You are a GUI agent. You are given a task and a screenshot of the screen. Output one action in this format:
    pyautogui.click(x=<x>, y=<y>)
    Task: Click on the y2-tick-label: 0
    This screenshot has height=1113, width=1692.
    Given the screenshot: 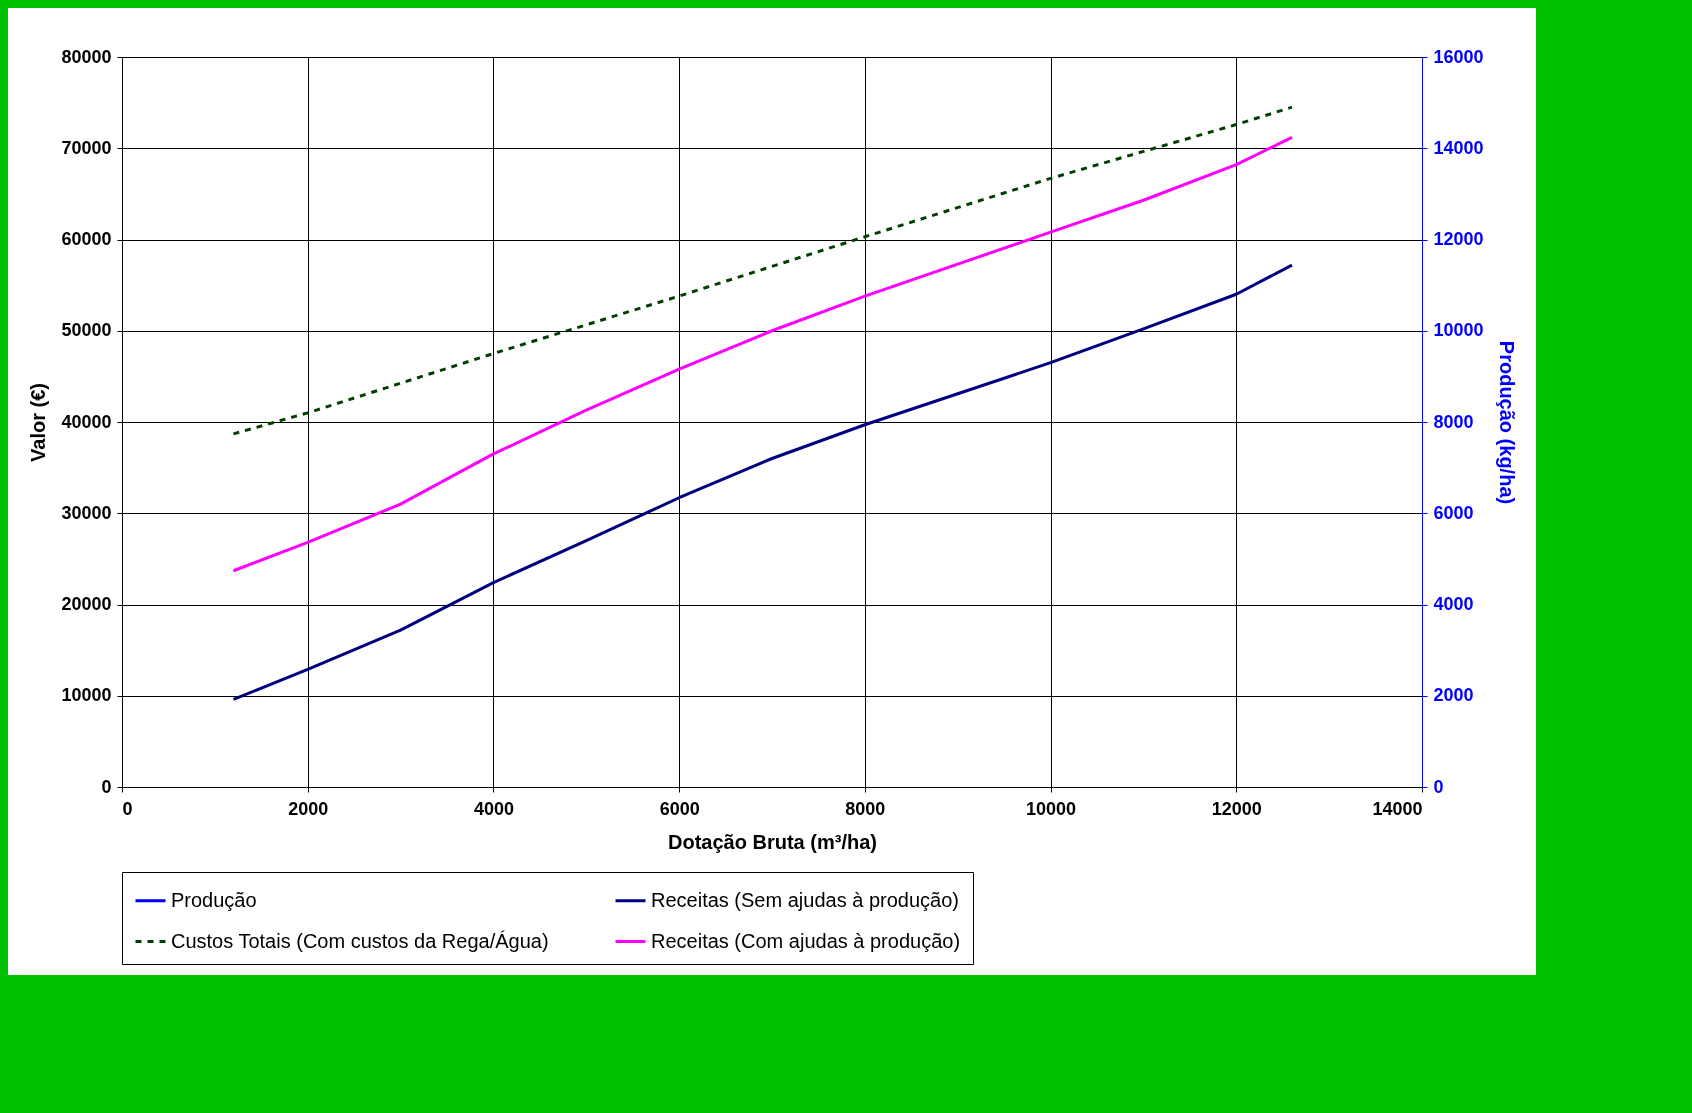 What is the action you would take?
    pyautogui.click(x=1438, y=786)
    